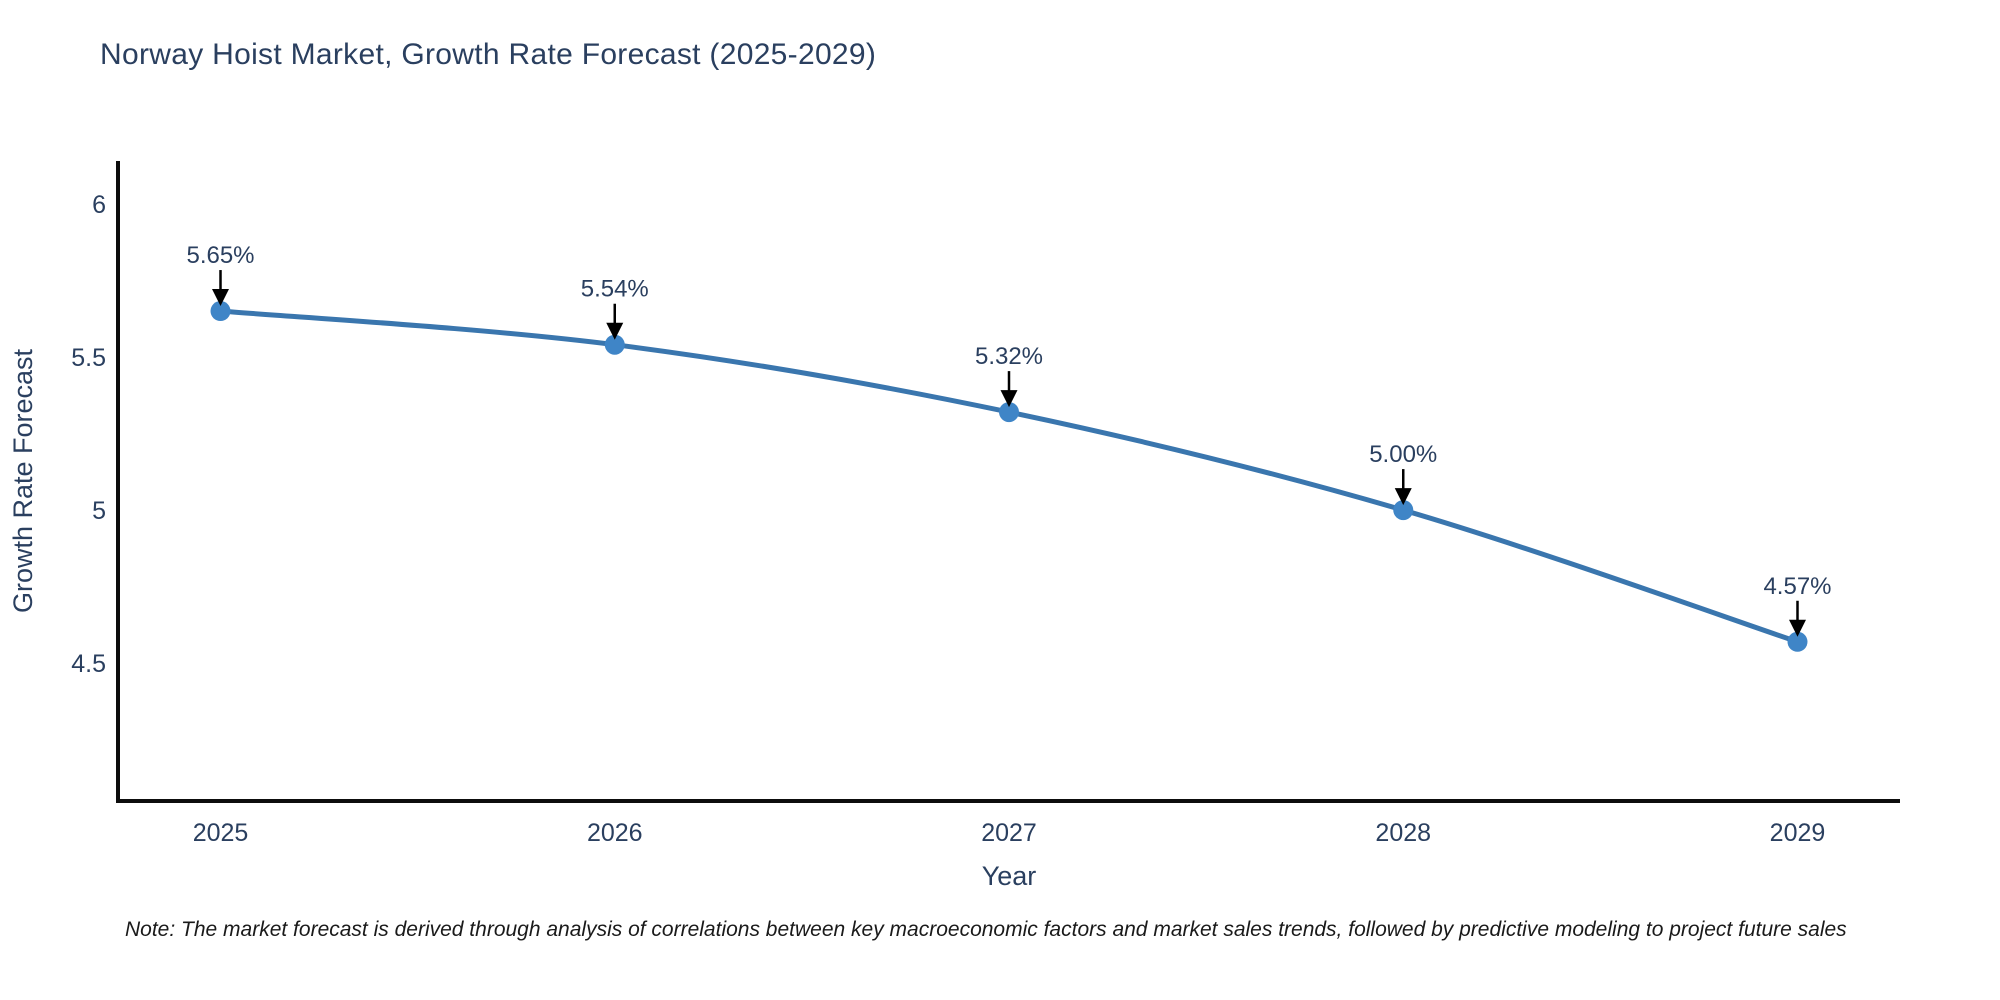 The image size is (2000, 1000). Describe the element at coordinates (220, 255) in the screenshot. I see `data-label: 5.65%` at that location.